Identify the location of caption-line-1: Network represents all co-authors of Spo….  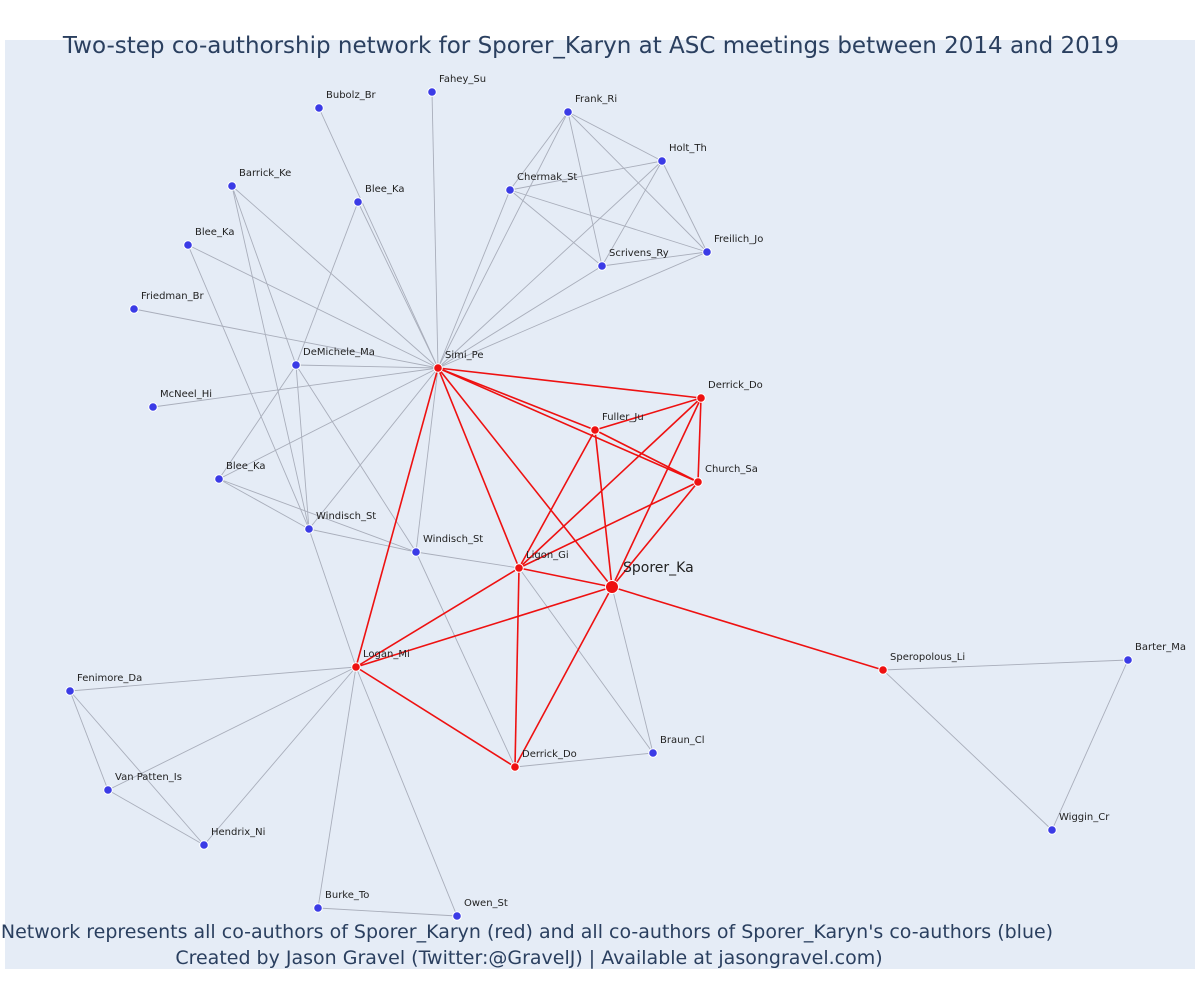
(527, 932).